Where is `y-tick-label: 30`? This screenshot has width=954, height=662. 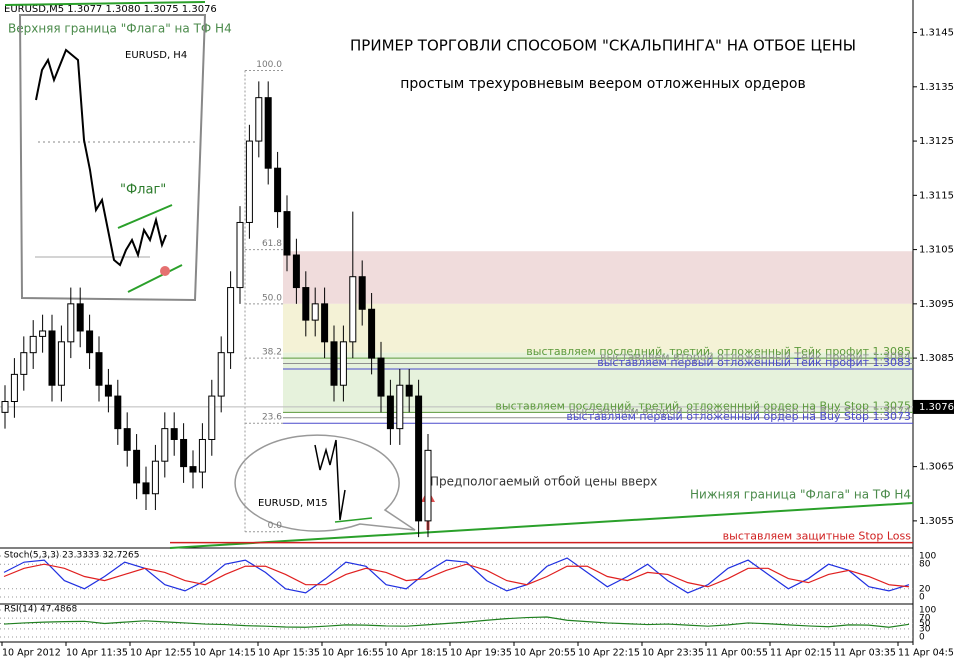
y-tick-label: 30 is located at coordinates (925, 629).